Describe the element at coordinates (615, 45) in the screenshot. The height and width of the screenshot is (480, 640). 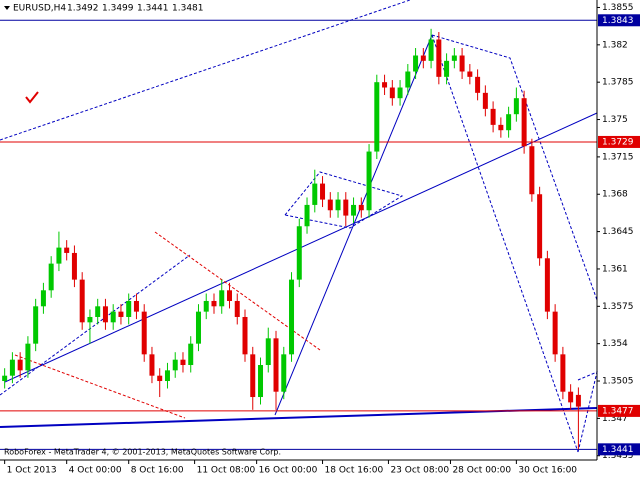
I see `y-tick-label: 1.382` at that location.